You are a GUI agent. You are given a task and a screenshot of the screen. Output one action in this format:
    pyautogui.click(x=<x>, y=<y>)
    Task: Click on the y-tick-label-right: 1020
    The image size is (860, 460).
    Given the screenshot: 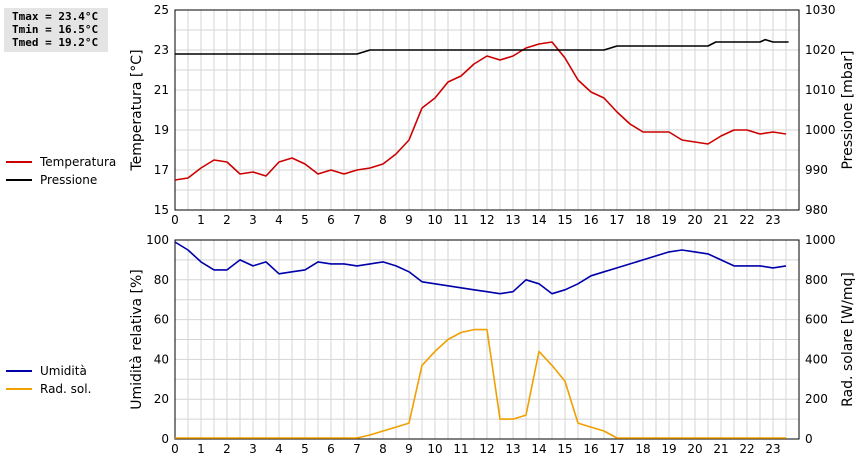 What is the action you would take?
    pyautogui.click(x=820, y=50)
    